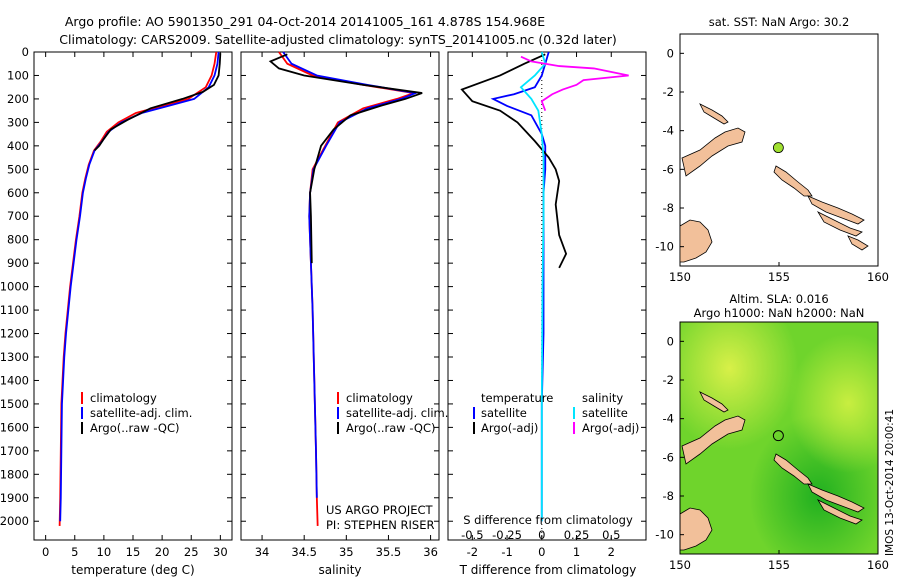 This screenshot has width=900, height=580. I want to click on s-tick-label: -0.5, so click(472, 535).